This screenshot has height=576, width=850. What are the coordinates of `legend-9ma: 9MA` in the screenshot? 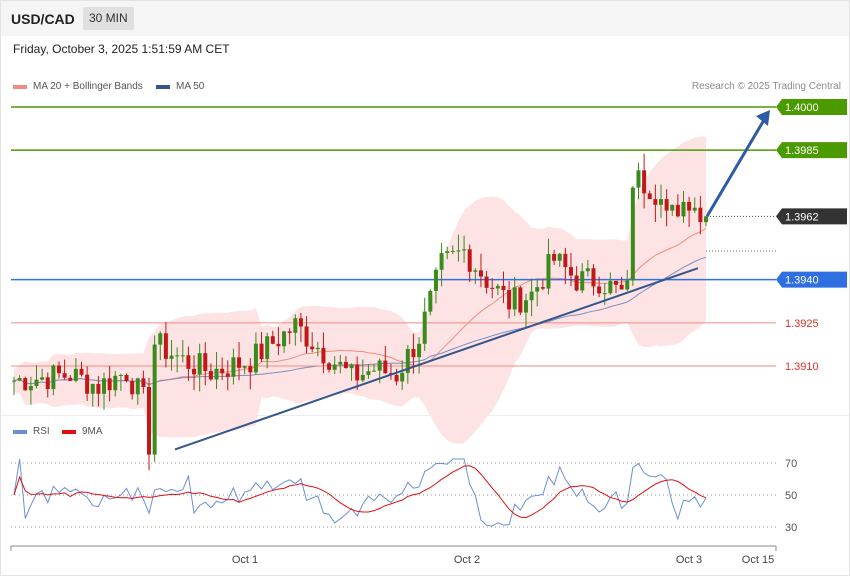 It's located at (82, 431).